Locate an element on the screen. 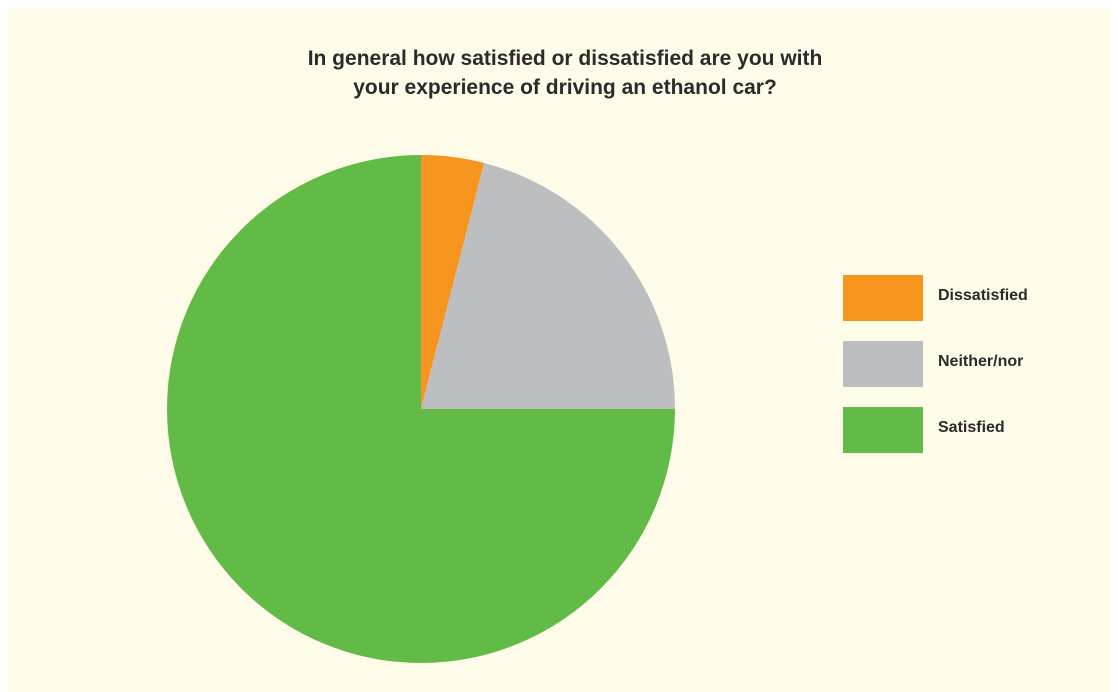 The image size is (1118, 692). legend-swatch-satisfied is located at coordinates (883, 430).